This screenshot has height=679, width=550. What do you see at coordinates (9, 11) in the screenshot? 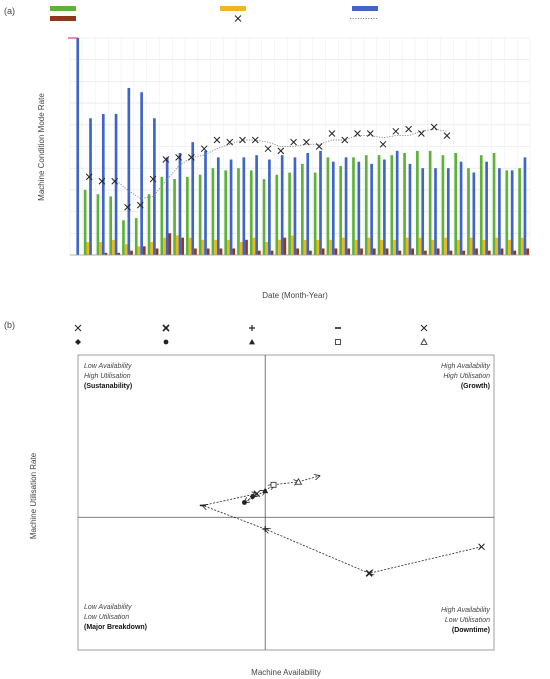
I see `panel-a-label: (a)` at bounding box center [9, 11].